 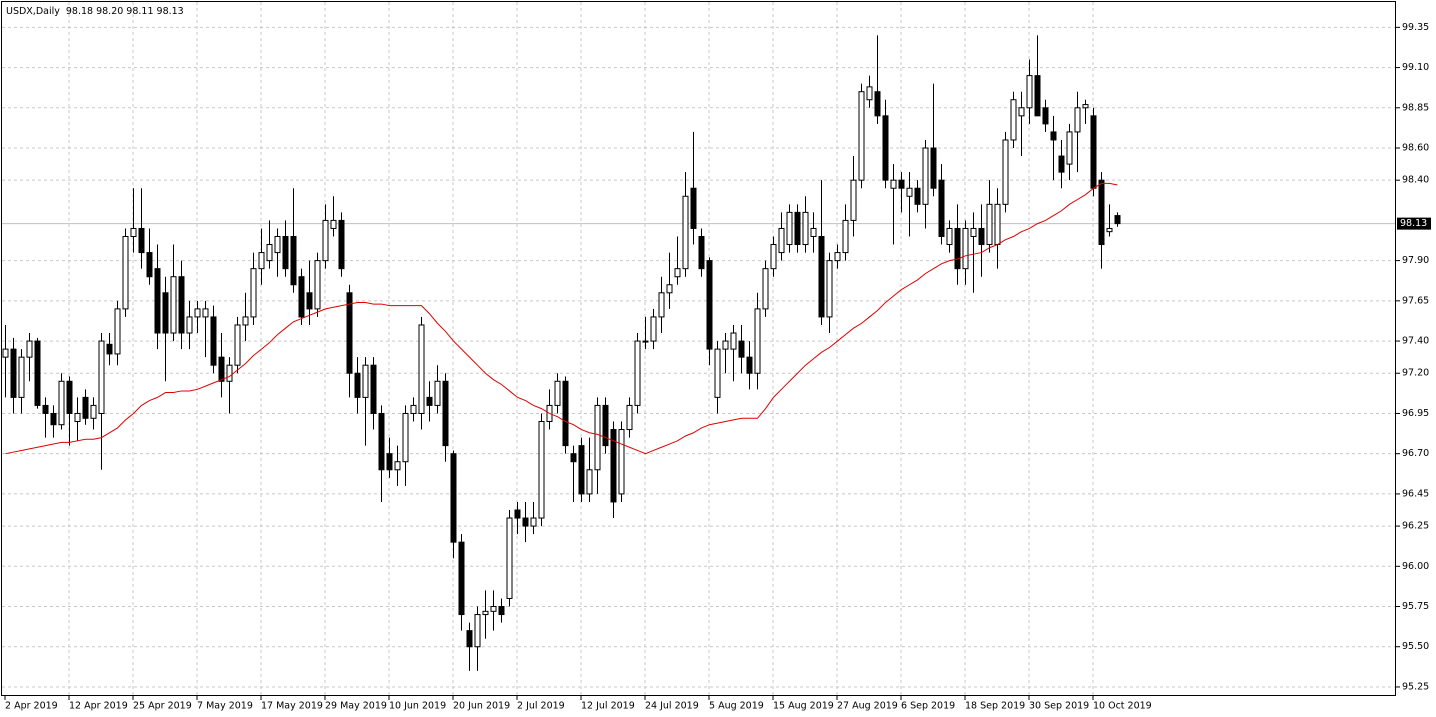 I want to click on x-tick-label: 17 May 2019, so click(x=292, y=706).